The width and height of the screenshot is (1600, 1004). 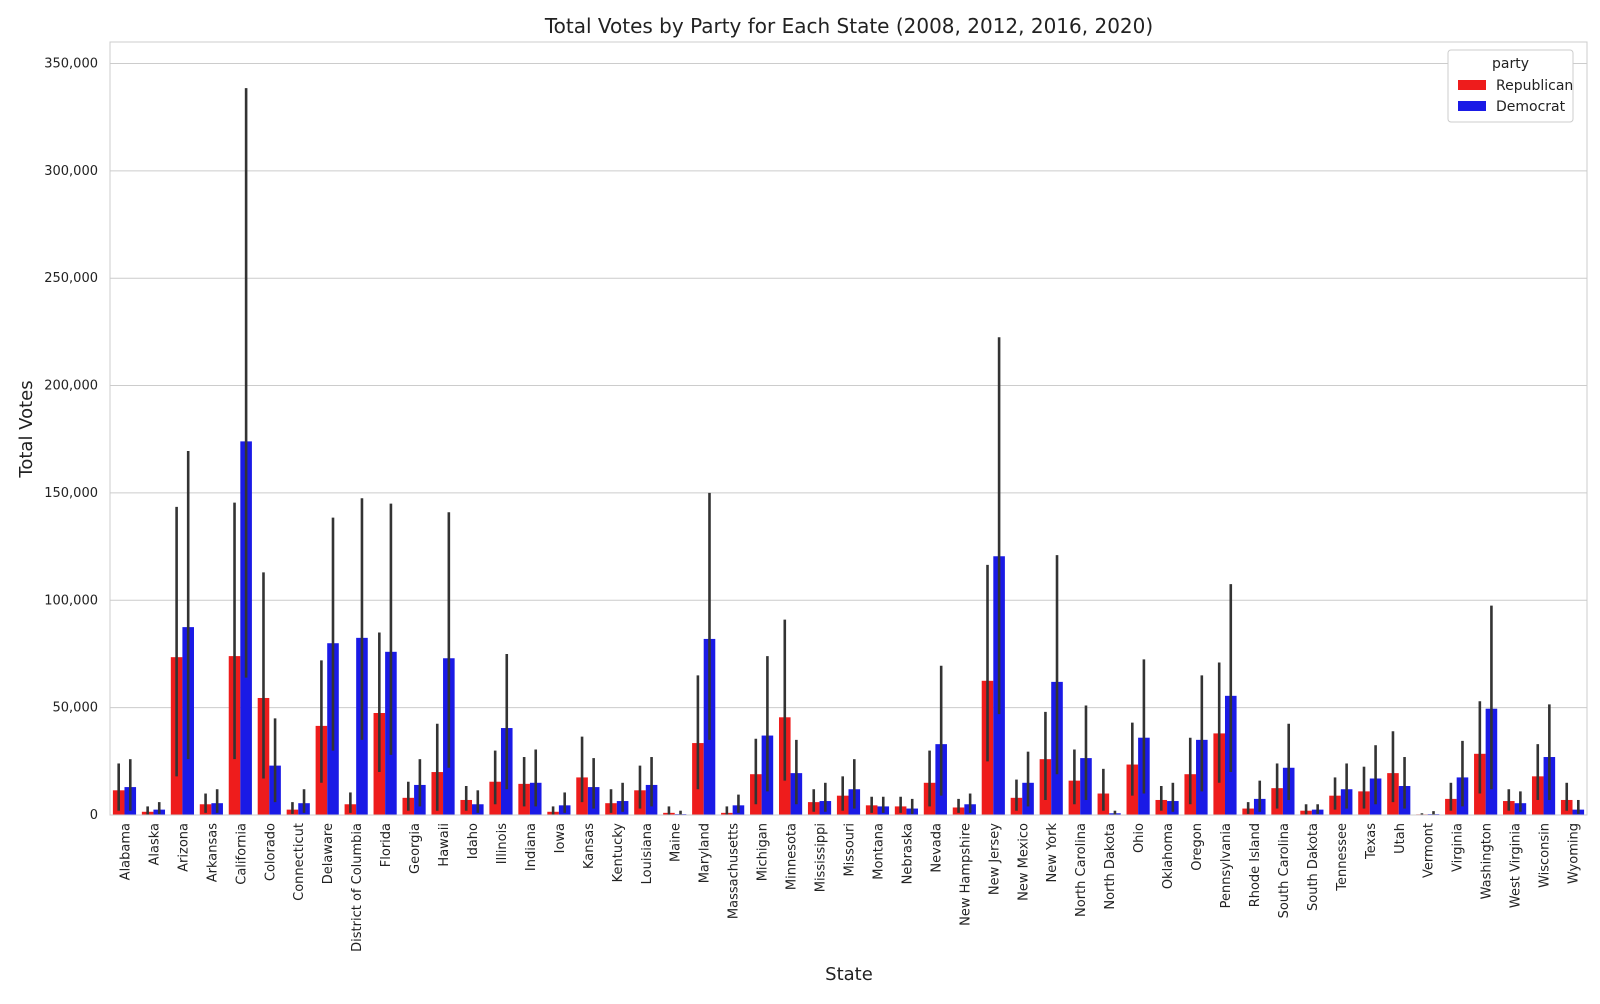 I want to click on x-tick-label: Pennsylvania, so click(x=1226, y=865).